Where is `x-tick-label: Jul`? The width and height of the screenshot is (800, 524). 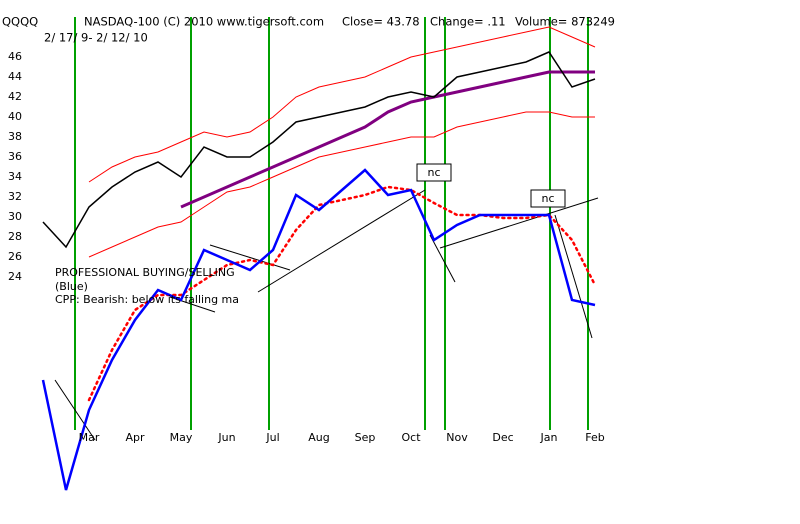
x-tick-label: Jul is located at coordinates (272, 437).